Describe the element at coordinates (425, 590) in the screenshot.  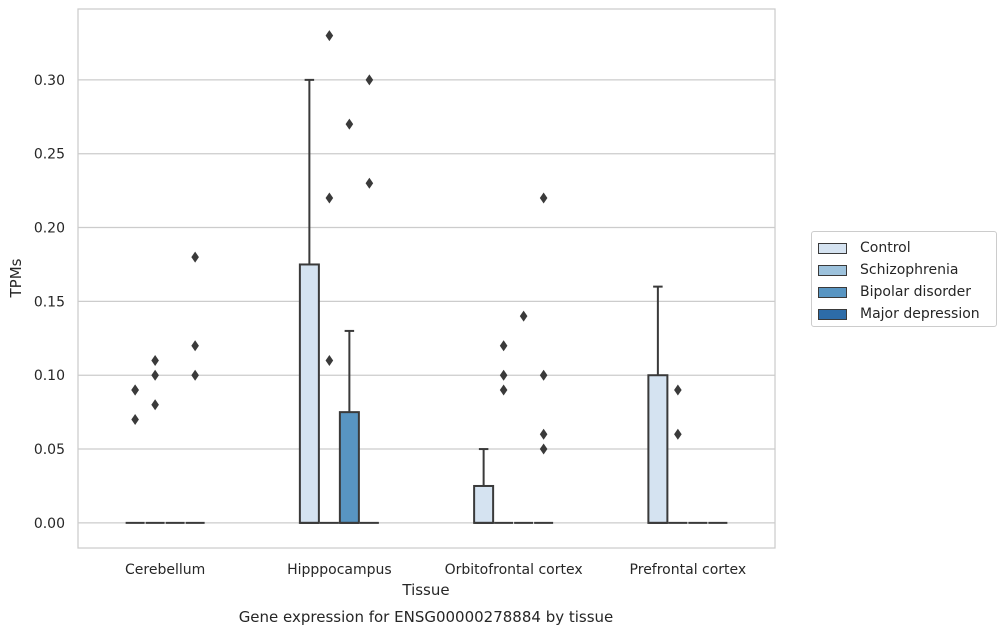
I see `x-axis-label: Tissue` at that location.